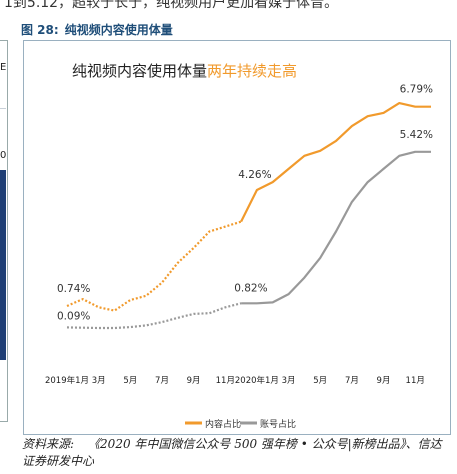  Describe the element at coordinates (335, 162) in the screenshot. I see `series-line-1-2020` at that location.